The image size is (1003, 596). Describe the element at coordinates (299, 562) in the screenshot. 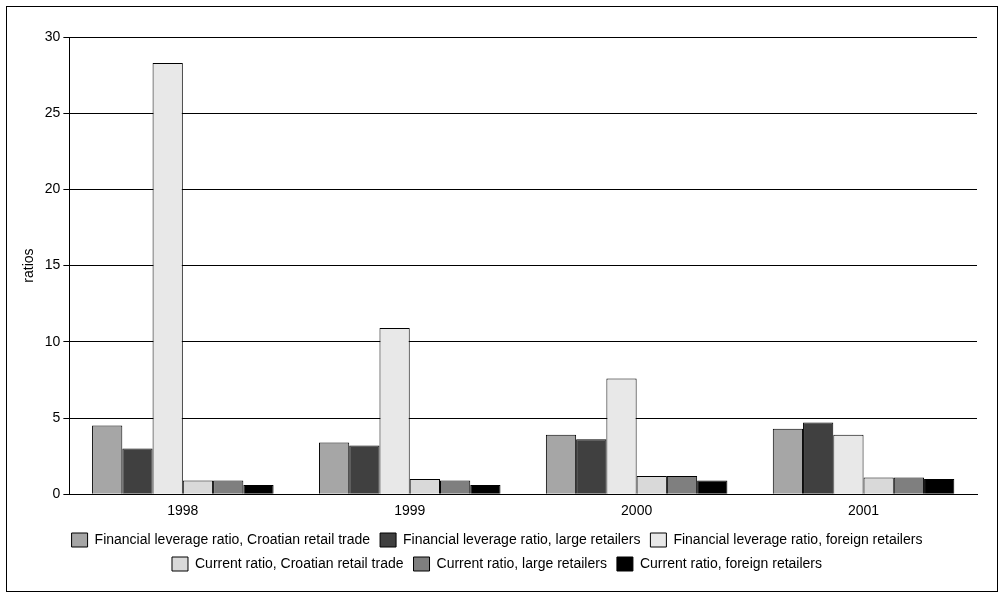

I see `legend-label: Current ratio, Croatian retail trade` at that location.